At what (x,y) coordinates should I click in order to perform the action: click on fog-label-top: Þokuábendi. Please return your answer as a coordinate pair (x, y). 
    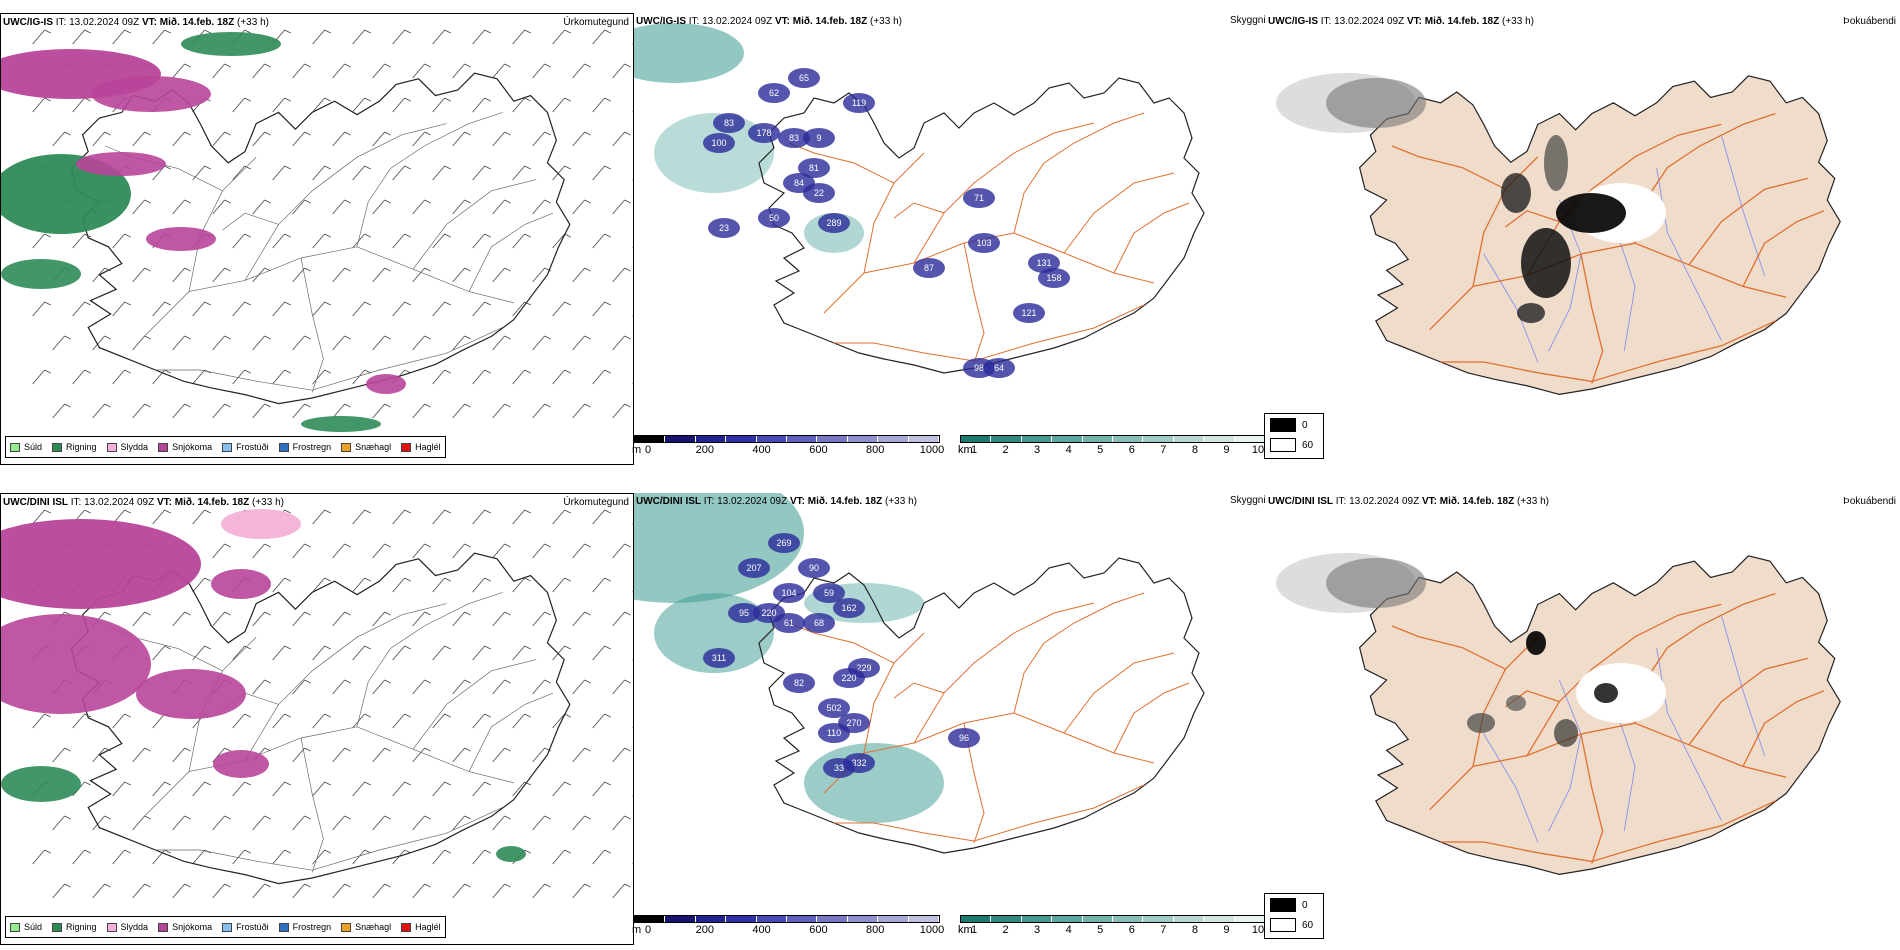
    Looking at the image, I should click on (1869, 21).